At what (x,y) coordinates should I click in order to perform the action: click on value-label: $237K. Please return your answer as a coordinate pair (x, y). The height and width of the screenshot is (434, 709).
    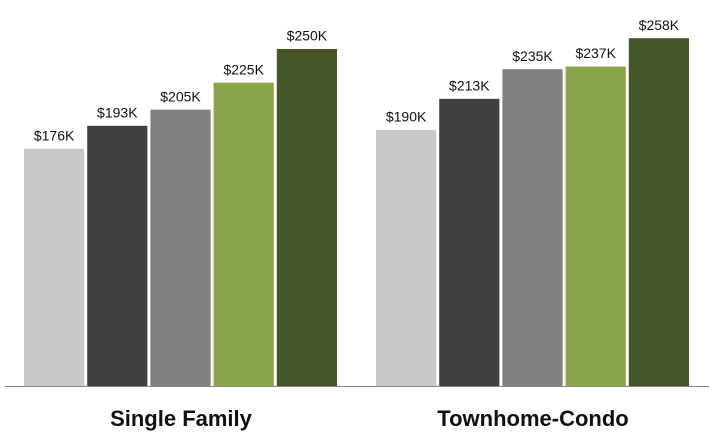
    Looking at the image, I should click on (595, 53).